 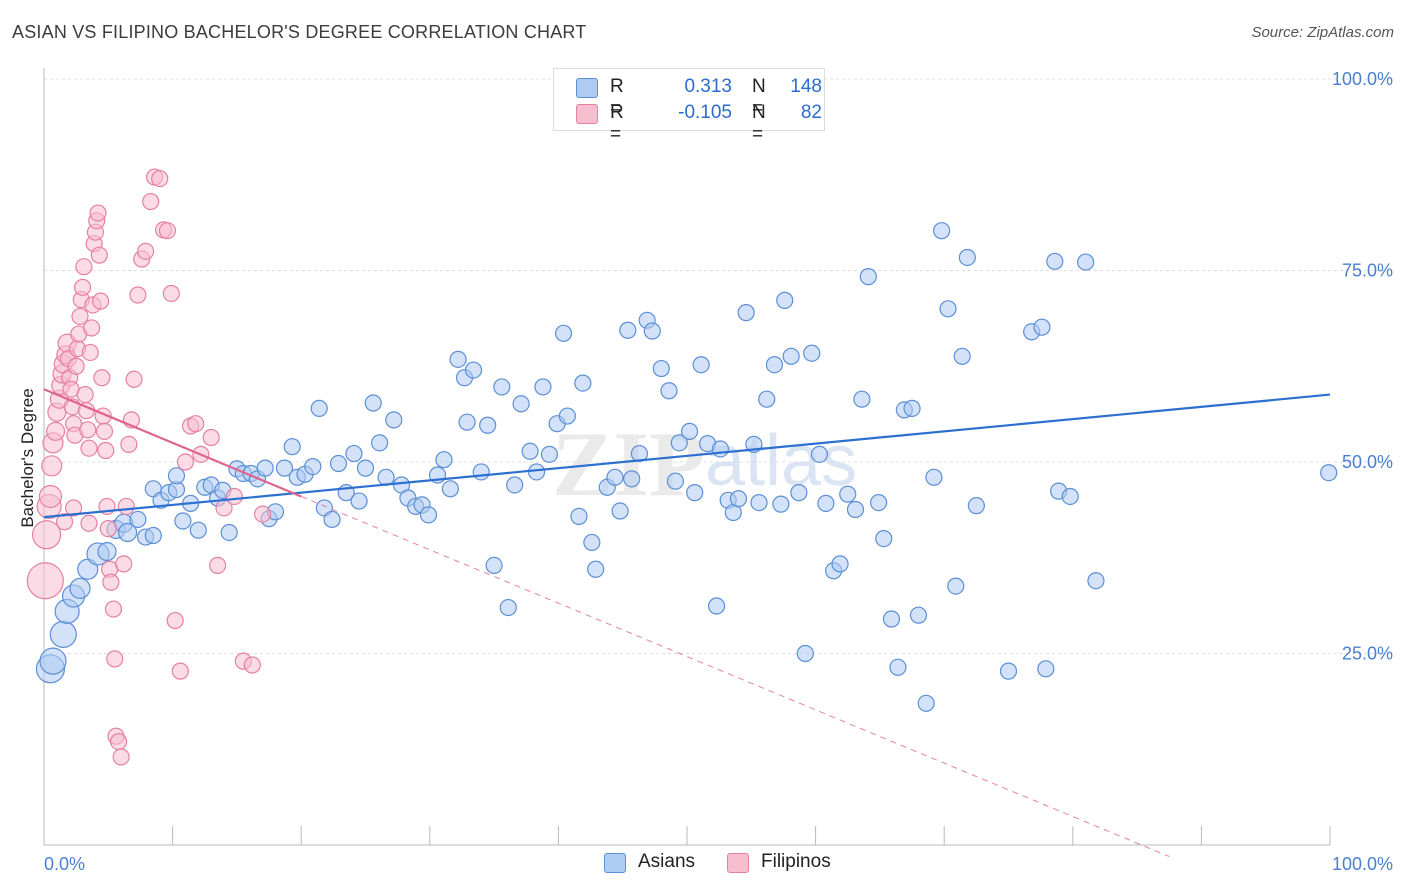 I want to click on bottom-legend-label-filipinos: Filipinos, so click(x=796, y=861).